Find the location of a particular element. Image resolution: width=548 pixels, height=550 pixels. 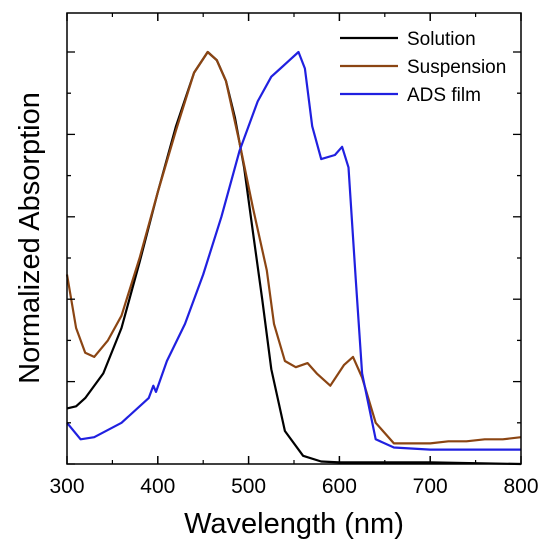

x-tick-label: 800 is located at coordinates (520, 486).